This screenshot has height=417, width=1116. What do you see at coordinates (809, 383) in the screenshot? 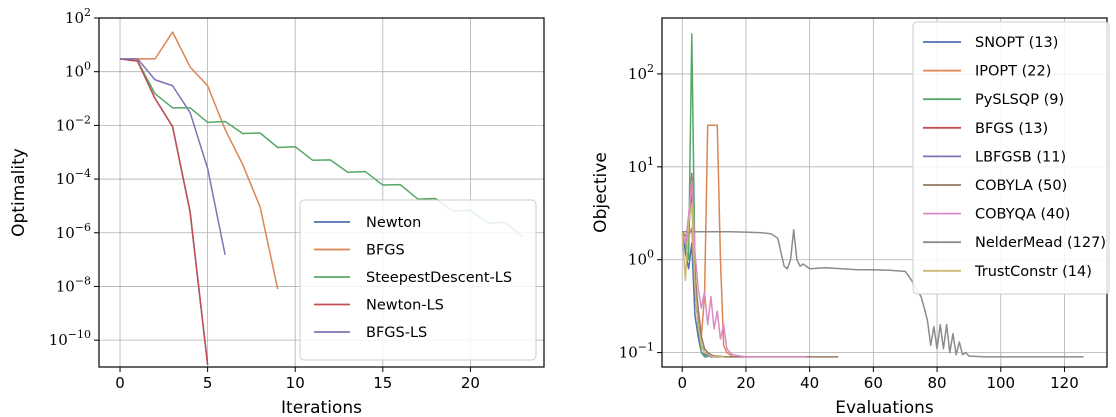
I see `x-tick-label: 40` at bounding box center [809, 383].